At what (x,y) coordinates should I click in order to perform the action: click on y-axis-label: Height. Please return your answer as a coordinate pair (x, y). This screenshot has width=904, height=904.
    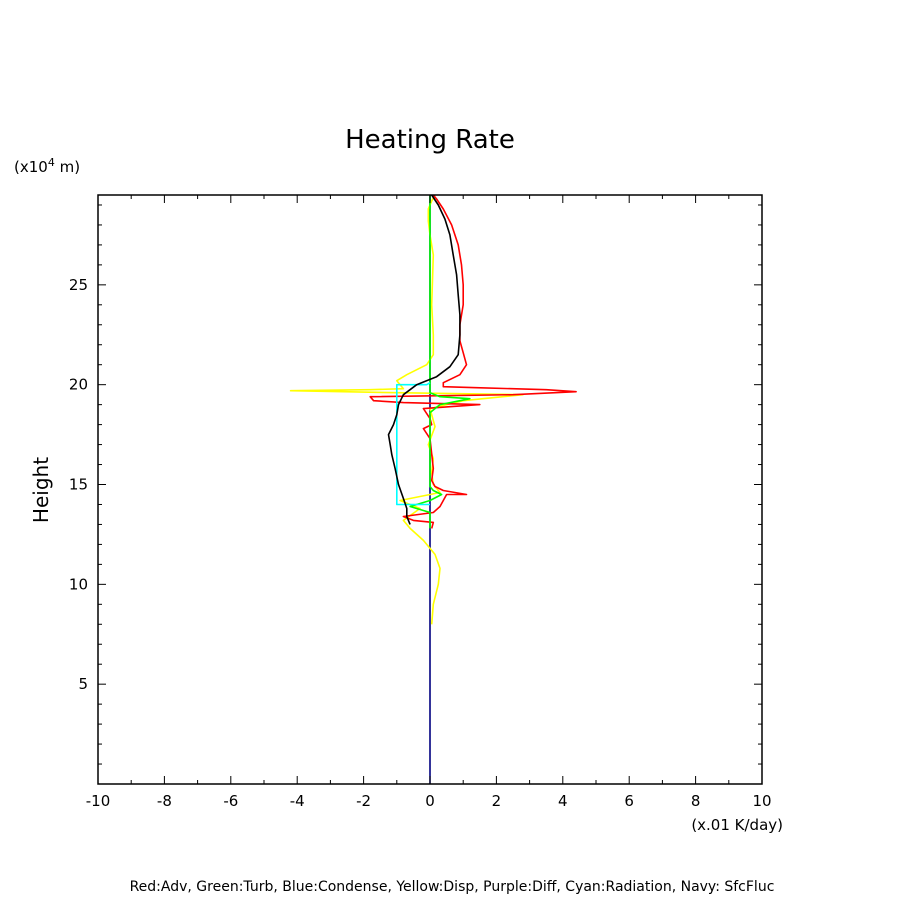
    Looking at the image, I should click on (41, 490).